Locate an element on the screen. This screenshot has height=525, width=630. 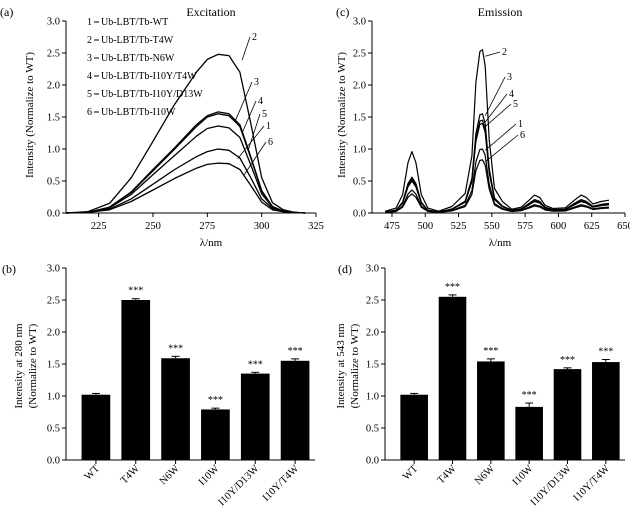
legend-entry-5: 5 Ub-LBT/Tb-I10Y/D13W is located at coordinates (145, 94).